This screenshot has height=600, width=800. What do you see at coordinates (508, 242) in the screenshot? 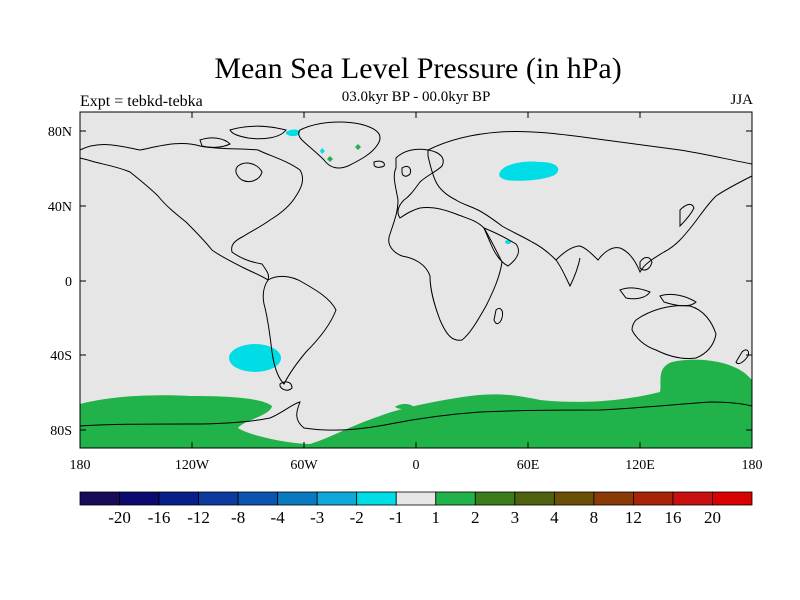
I see `negative-anomaly-arabia` at bounding box center [508, 242].